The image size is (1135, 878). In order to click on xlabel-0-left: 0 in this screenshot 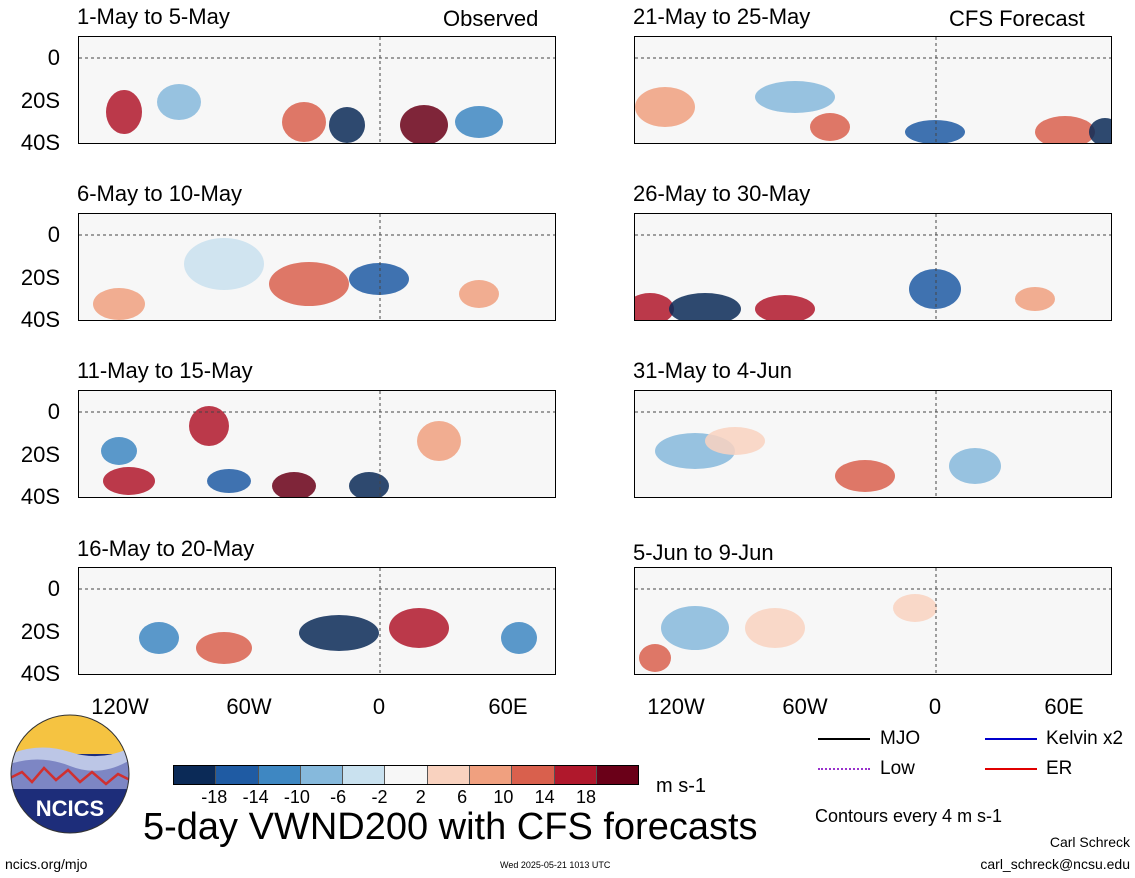, I will do `click(379, 706)`.